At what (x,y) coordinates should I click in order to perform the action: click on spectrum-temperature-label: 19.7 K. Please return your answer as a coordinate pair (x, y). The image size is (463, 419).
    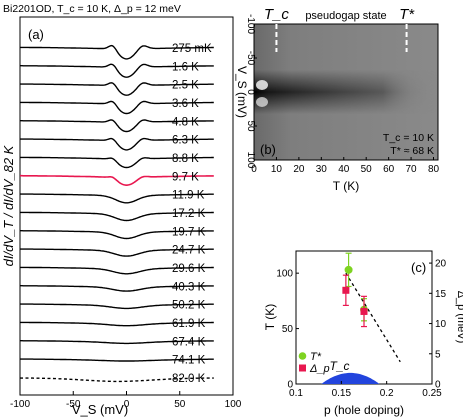
    Looking at the image, I should click on (189, 232).